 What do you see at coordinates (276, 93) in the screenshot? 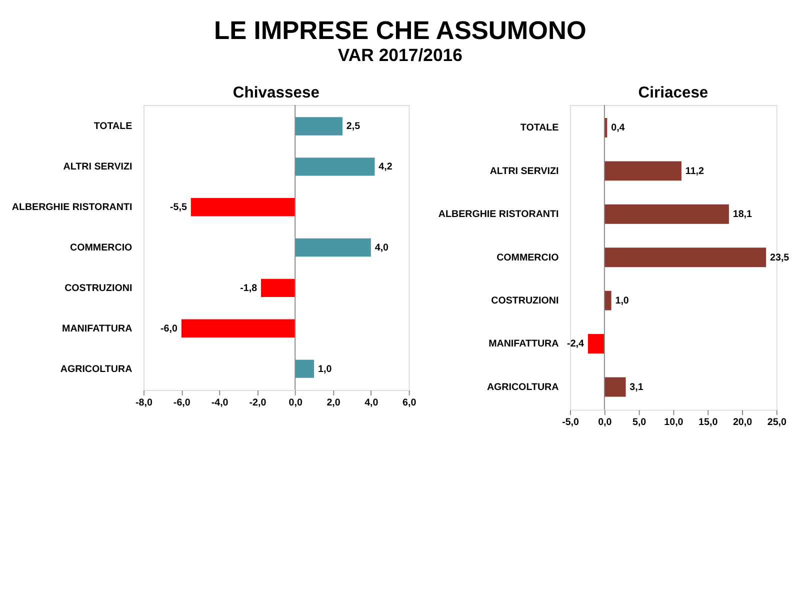
I see `chart-title: Chivassese` at bounding box center [276, 93].